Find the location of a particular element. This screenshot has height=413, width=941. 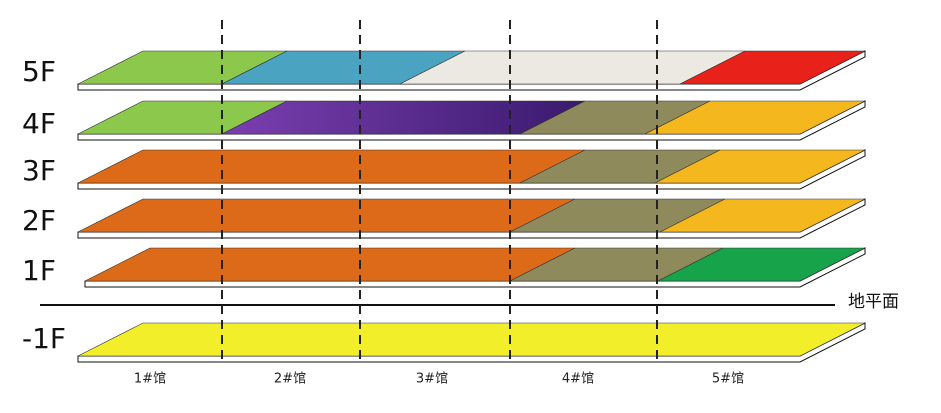

floor-label: 5F is located at coordinates (39, 71).